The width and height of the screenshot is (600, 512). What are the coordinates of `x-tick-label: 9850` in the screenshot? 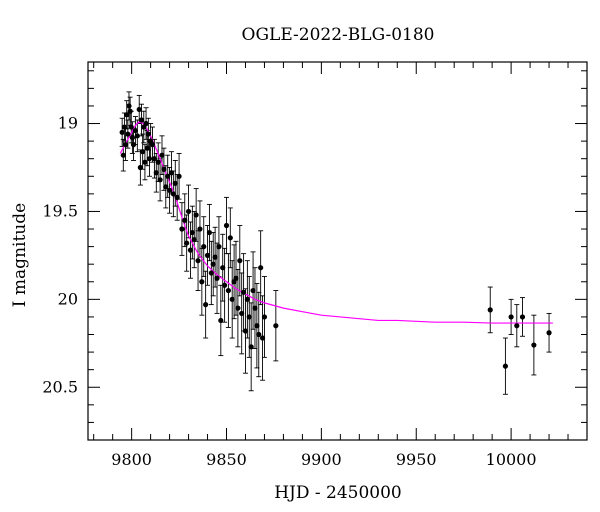 It's located at (226, 459).